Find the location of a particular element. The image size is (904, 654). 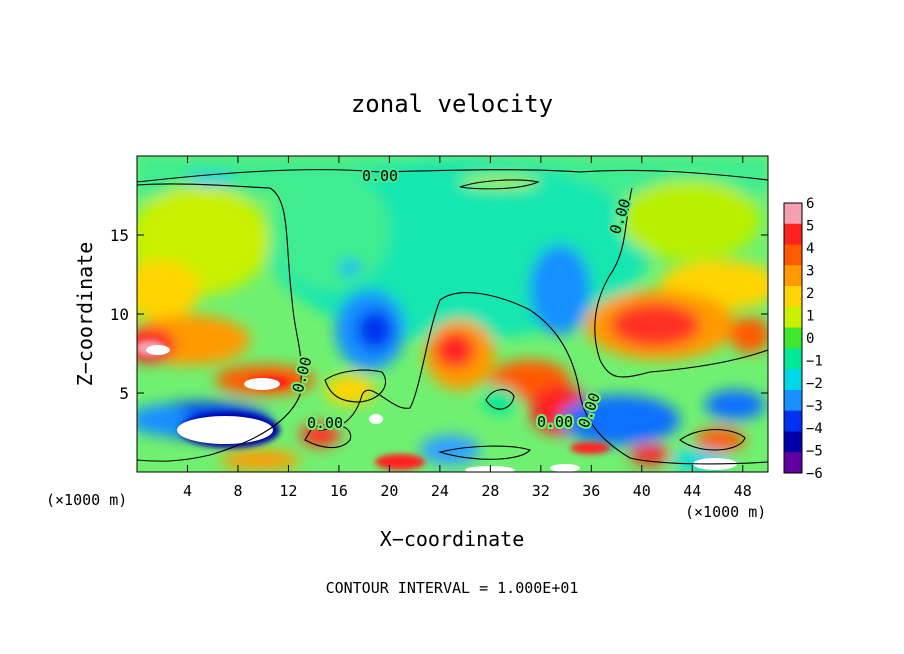

colorbar-tick-label: 3 is located at coordinates (810, 272).